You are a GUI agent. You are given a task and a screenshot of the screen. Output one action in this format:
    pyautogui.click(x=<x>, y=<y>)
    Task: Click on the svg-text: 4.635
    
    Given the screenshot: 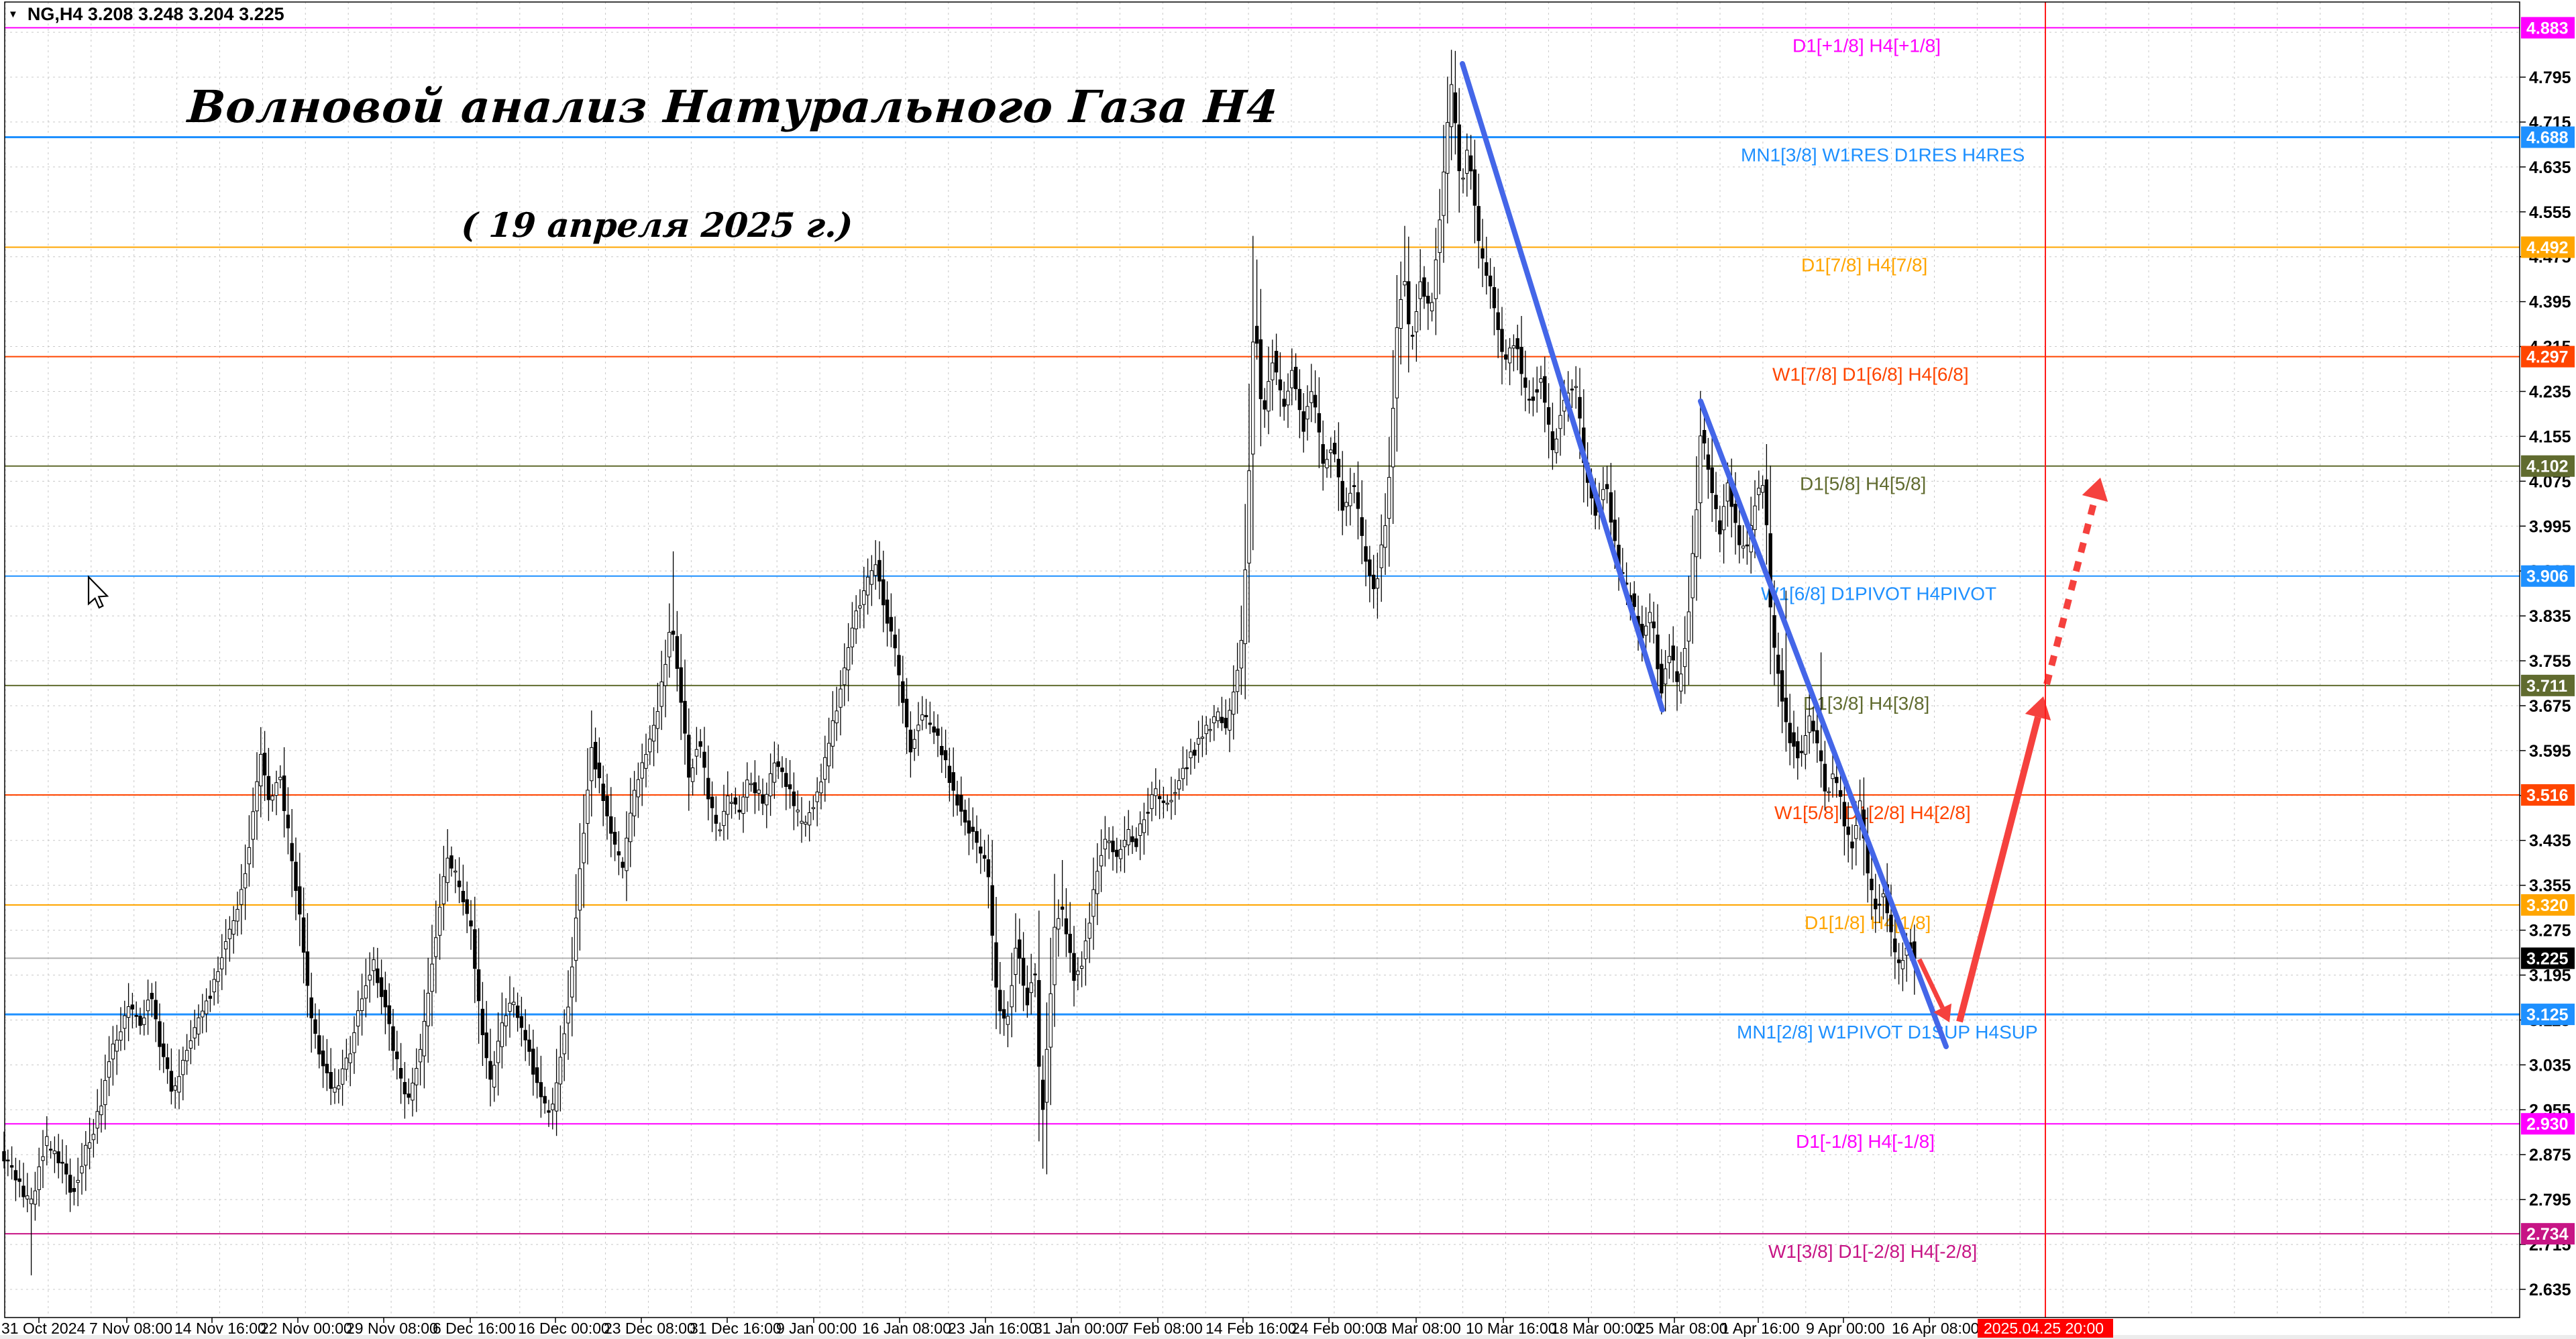 What is the action you would take?
    pyautogui.click(x=2550, y=167)
    